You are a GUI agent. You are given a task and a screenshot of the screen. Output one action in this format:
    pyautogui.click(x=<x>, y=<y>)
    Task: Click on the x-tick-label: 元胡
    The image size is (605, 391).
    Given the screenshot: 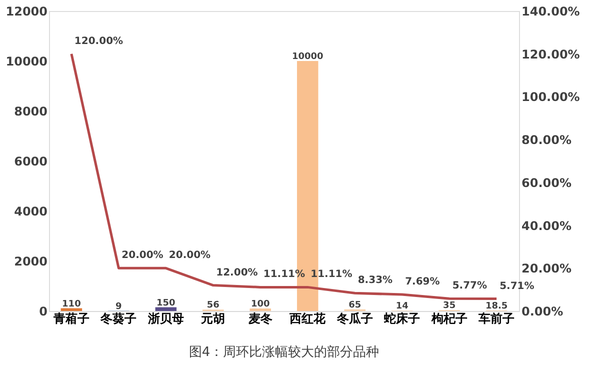 What is the action you would take?
    pyautogui.click(x=213, y=319)
    